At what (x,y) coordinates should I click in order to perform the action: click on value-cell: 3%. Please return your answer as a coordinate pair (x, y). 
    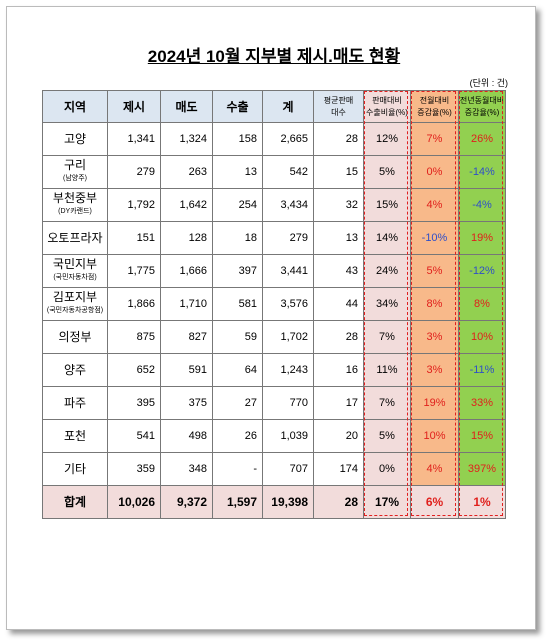
    Looking at the image, I should click on (434, 337).